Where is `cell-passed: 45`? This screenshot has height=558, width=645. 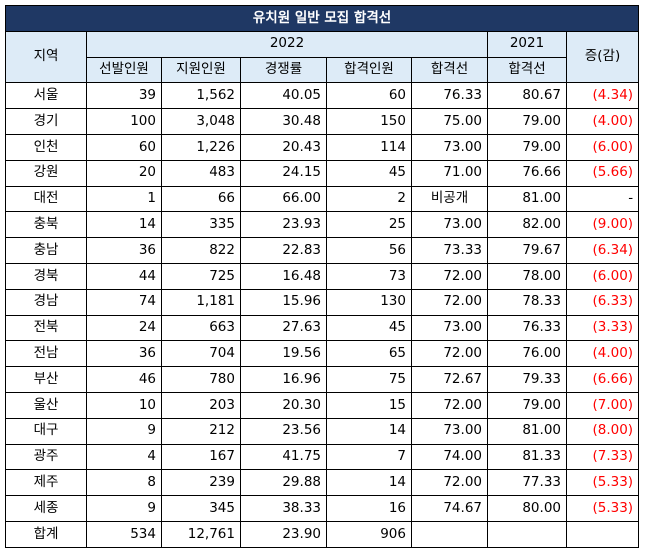 cell-passed: 45 is located at coordinates (369, 173).